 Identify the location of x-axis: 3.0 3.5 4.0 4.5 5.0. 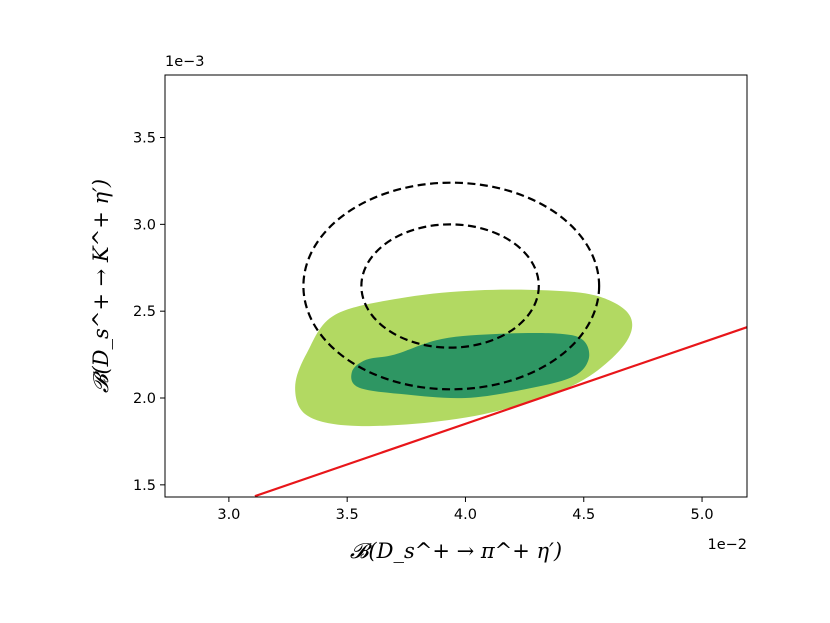
(465, 510).